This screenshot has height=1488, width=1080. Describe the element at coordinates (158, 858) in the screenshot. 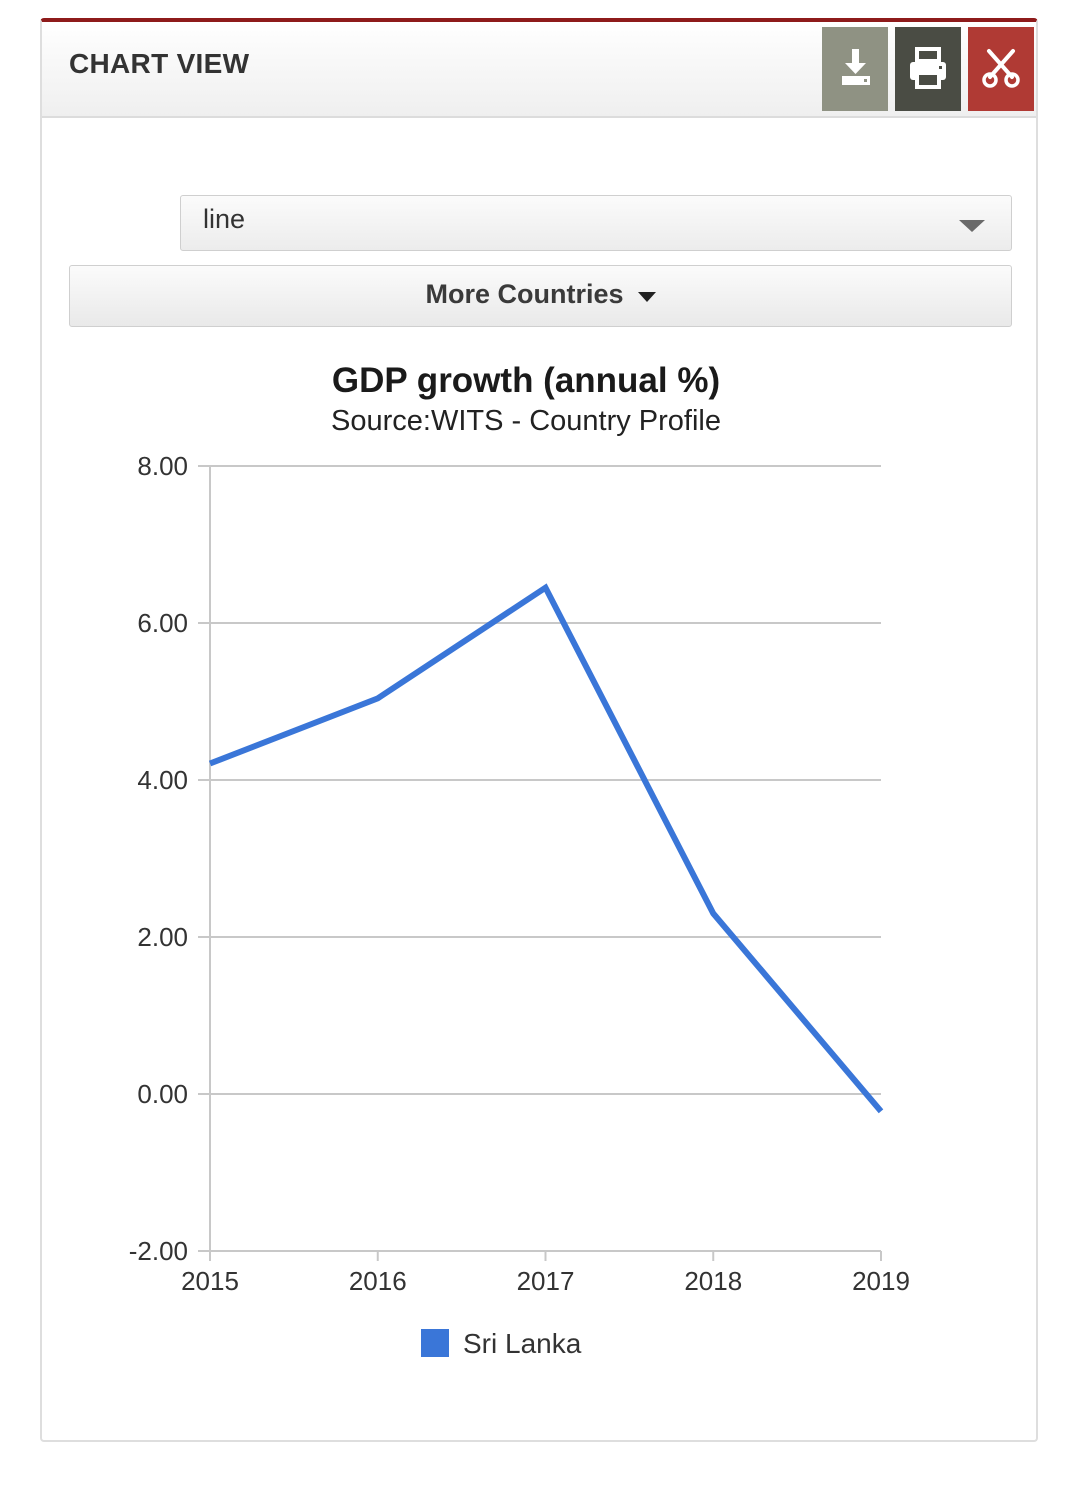

I see `y-tick-labels: 8.00 6.00 4.00 2.00 0.00 -2.00` at that location.